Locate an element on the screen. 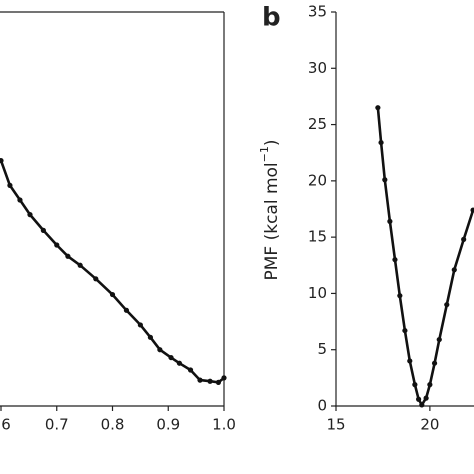  y-tick-label: 30 is located at coordinates (317, 68).